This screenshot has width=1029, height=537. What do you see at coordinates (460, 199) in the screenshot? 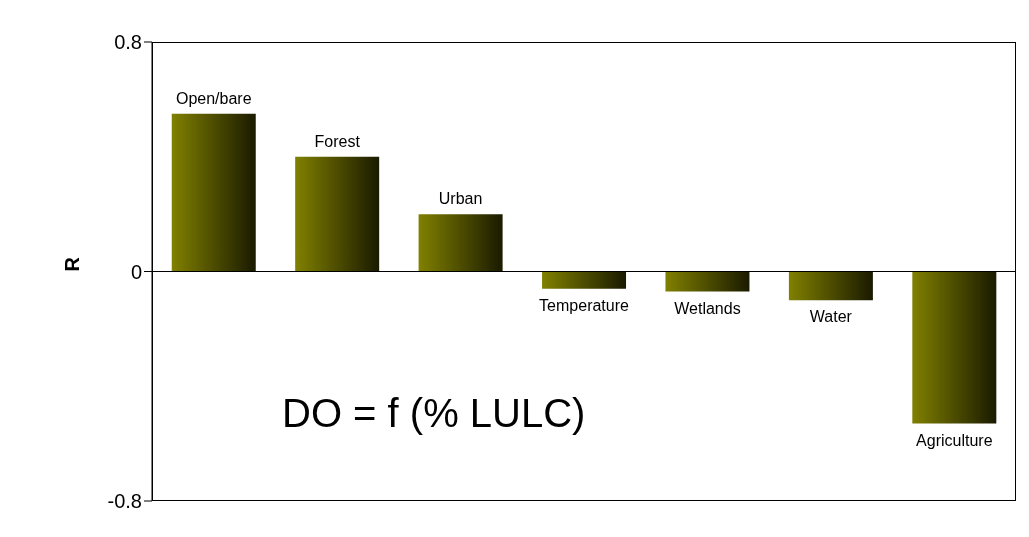
I see `x-tick-label: Urban` at bounding box center [460, 199].